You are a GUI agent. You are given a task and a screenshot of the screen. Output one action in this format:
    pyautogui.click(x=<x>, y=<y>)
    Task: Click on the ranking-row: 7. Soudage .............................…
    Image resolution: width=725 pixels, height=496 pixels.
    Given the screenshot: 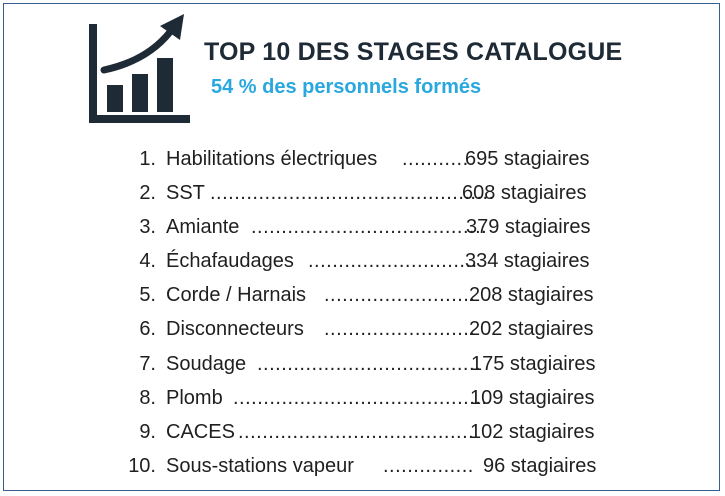 What is the action you would take?
    pyautogui.click(x=370, y=366)
    